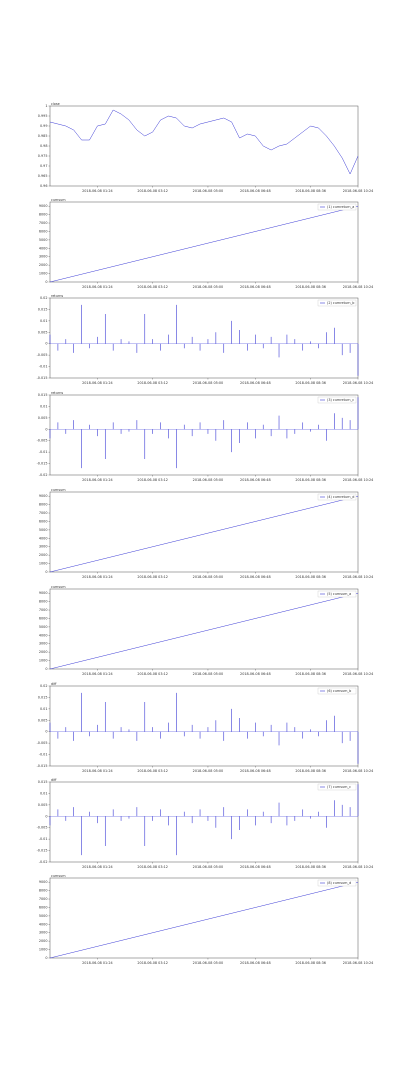 The height and width of the screenshot is (1067, 400). What do you see at coordinates (44, 298) in the screenshot?
I see `y-tick-label: 0.02` at bounding box center [44, 298].